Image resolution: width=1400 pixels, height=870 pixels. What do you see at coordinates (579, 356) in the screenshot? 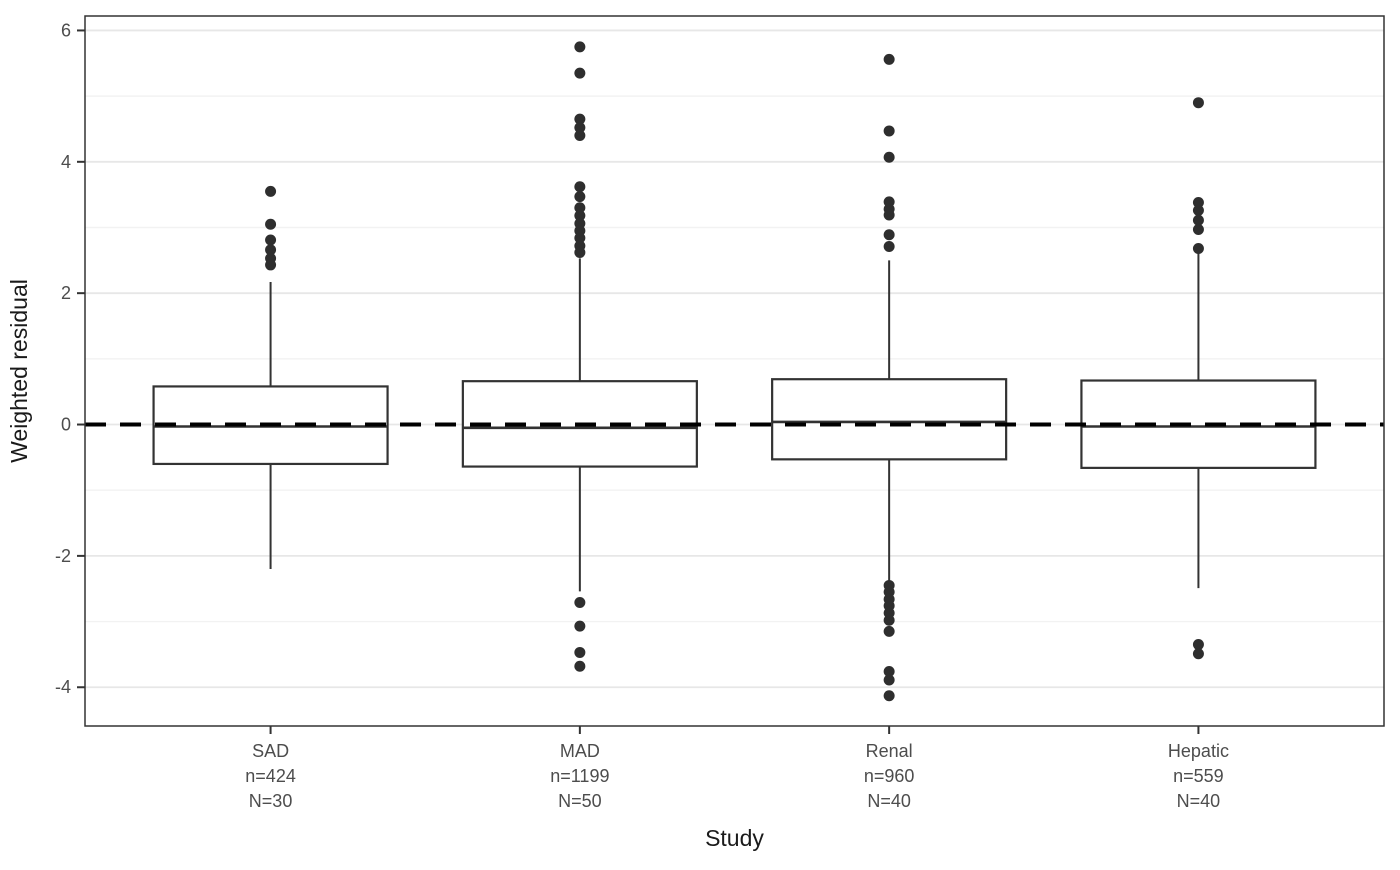
I see `boxplot-mad` at bounding box center [579, 356].